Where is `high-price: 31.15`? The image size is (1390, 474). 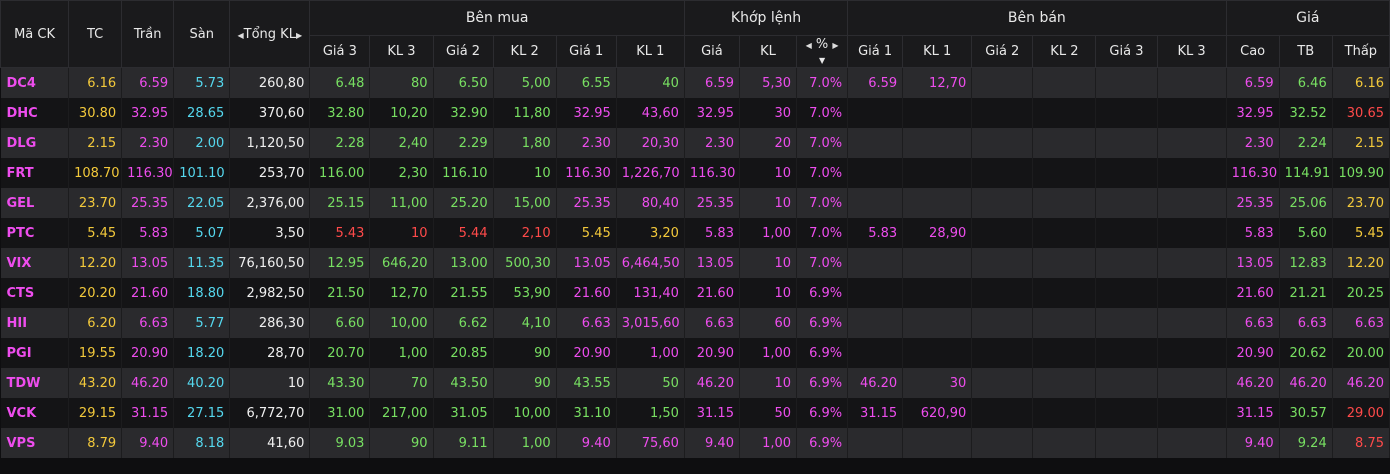
high-price: 31.15 is located at coordinates (1253, 413).